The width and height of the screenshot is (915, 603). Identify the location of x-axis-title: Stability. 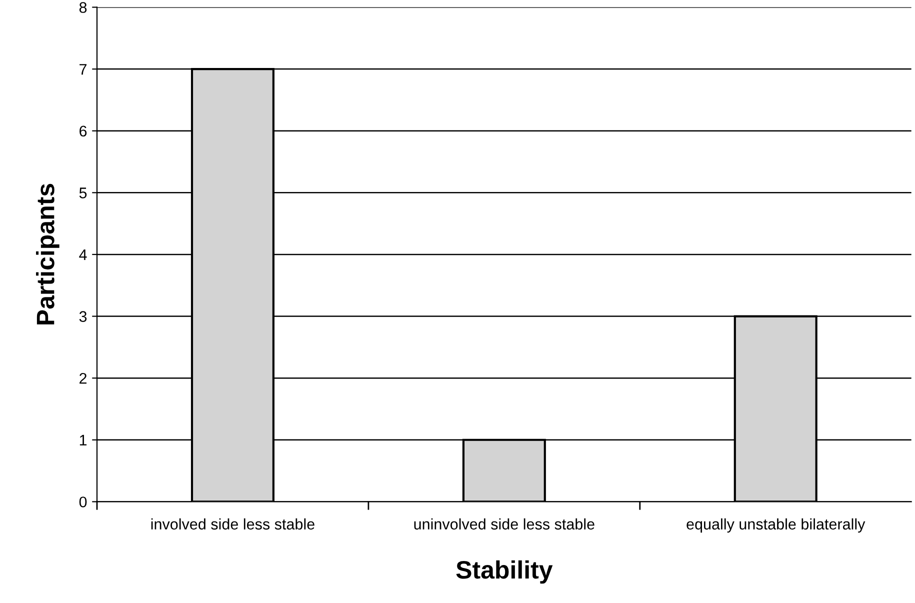
(504, 572).